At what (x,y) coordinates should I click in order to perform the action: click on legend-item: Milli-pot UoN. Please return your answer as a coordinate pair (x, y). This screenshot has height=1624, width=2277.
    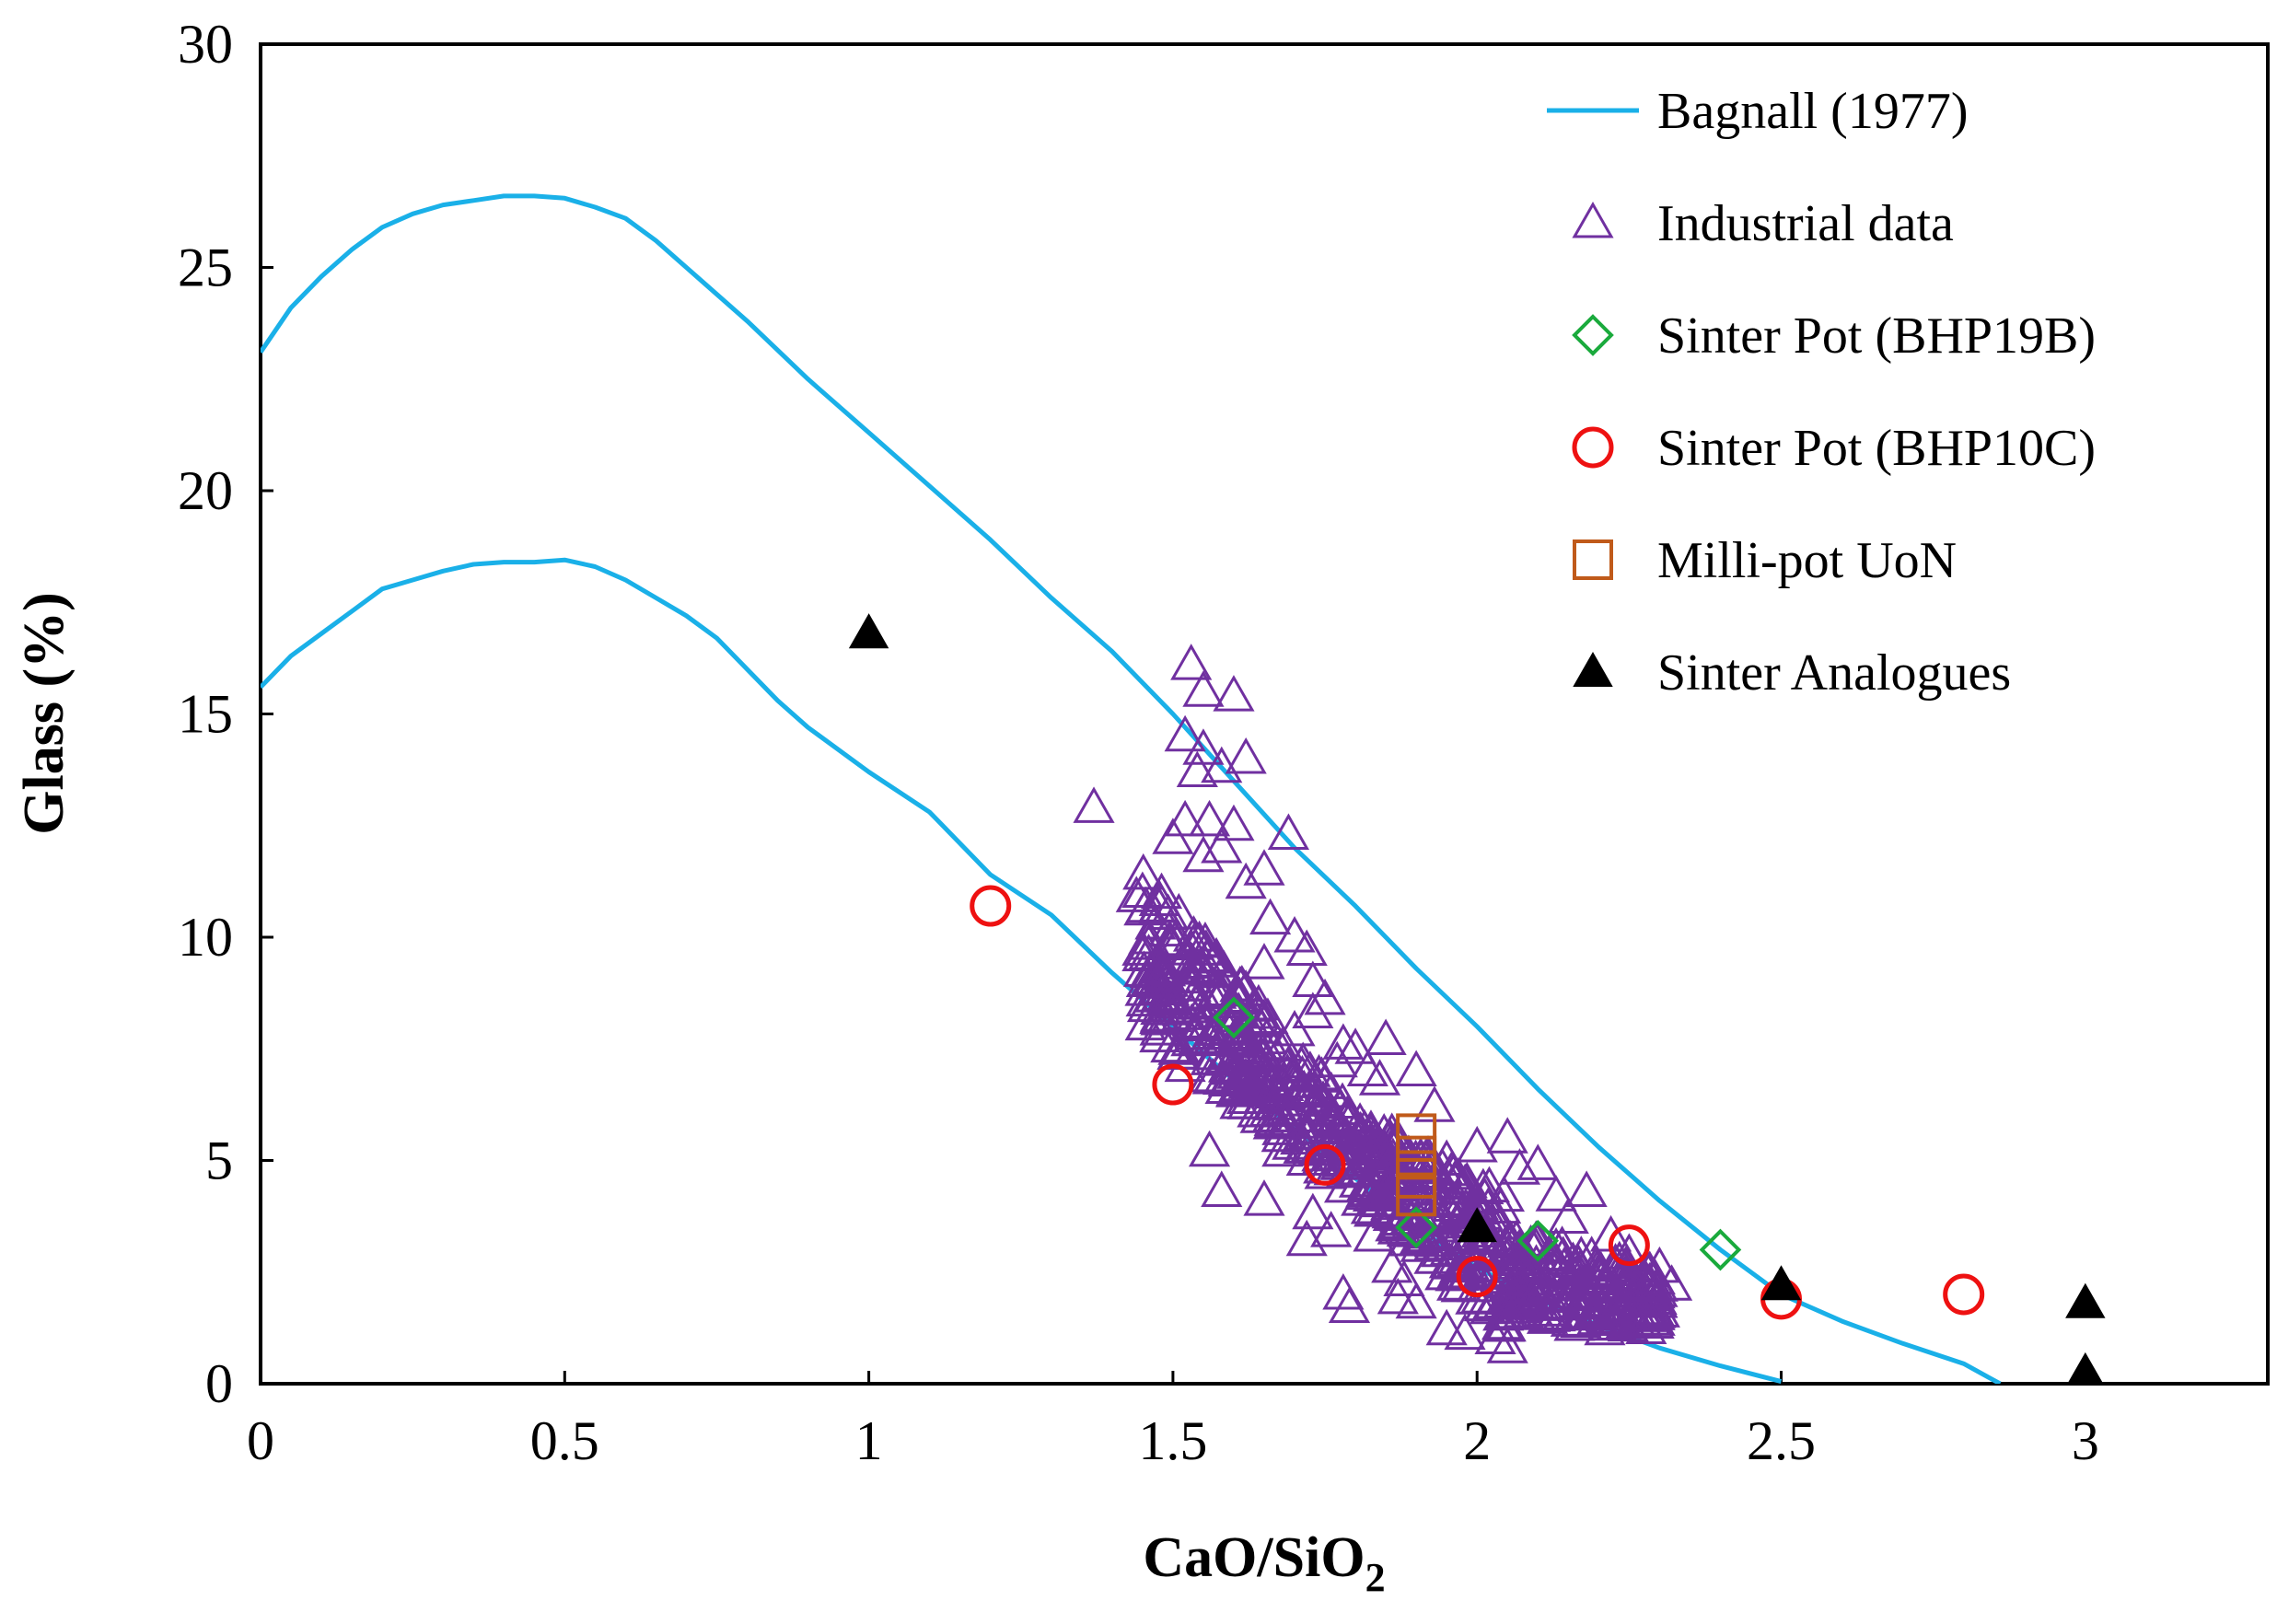
    Looking at the image, I should click on (1765, 560).